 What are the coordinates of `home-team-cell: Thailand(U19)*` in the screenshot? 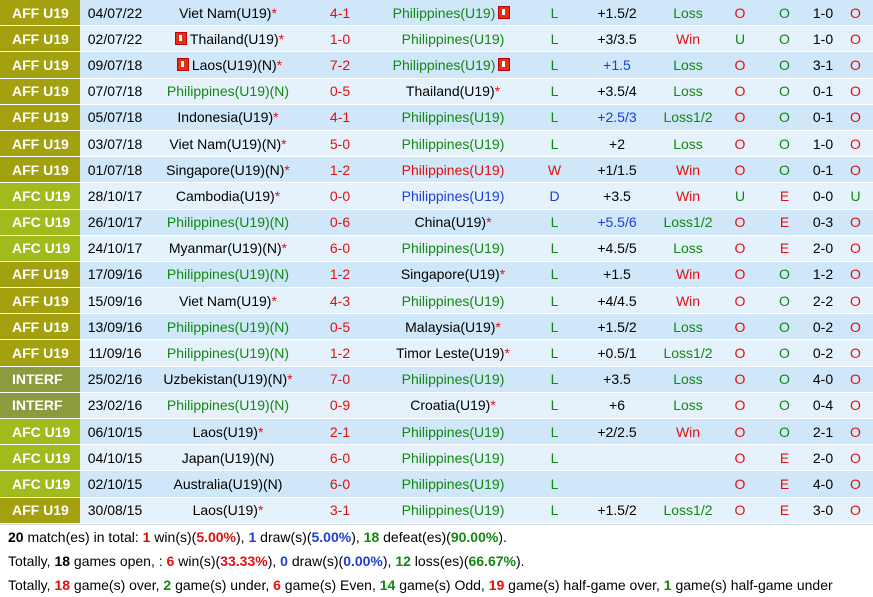 It's located at (228, 39).